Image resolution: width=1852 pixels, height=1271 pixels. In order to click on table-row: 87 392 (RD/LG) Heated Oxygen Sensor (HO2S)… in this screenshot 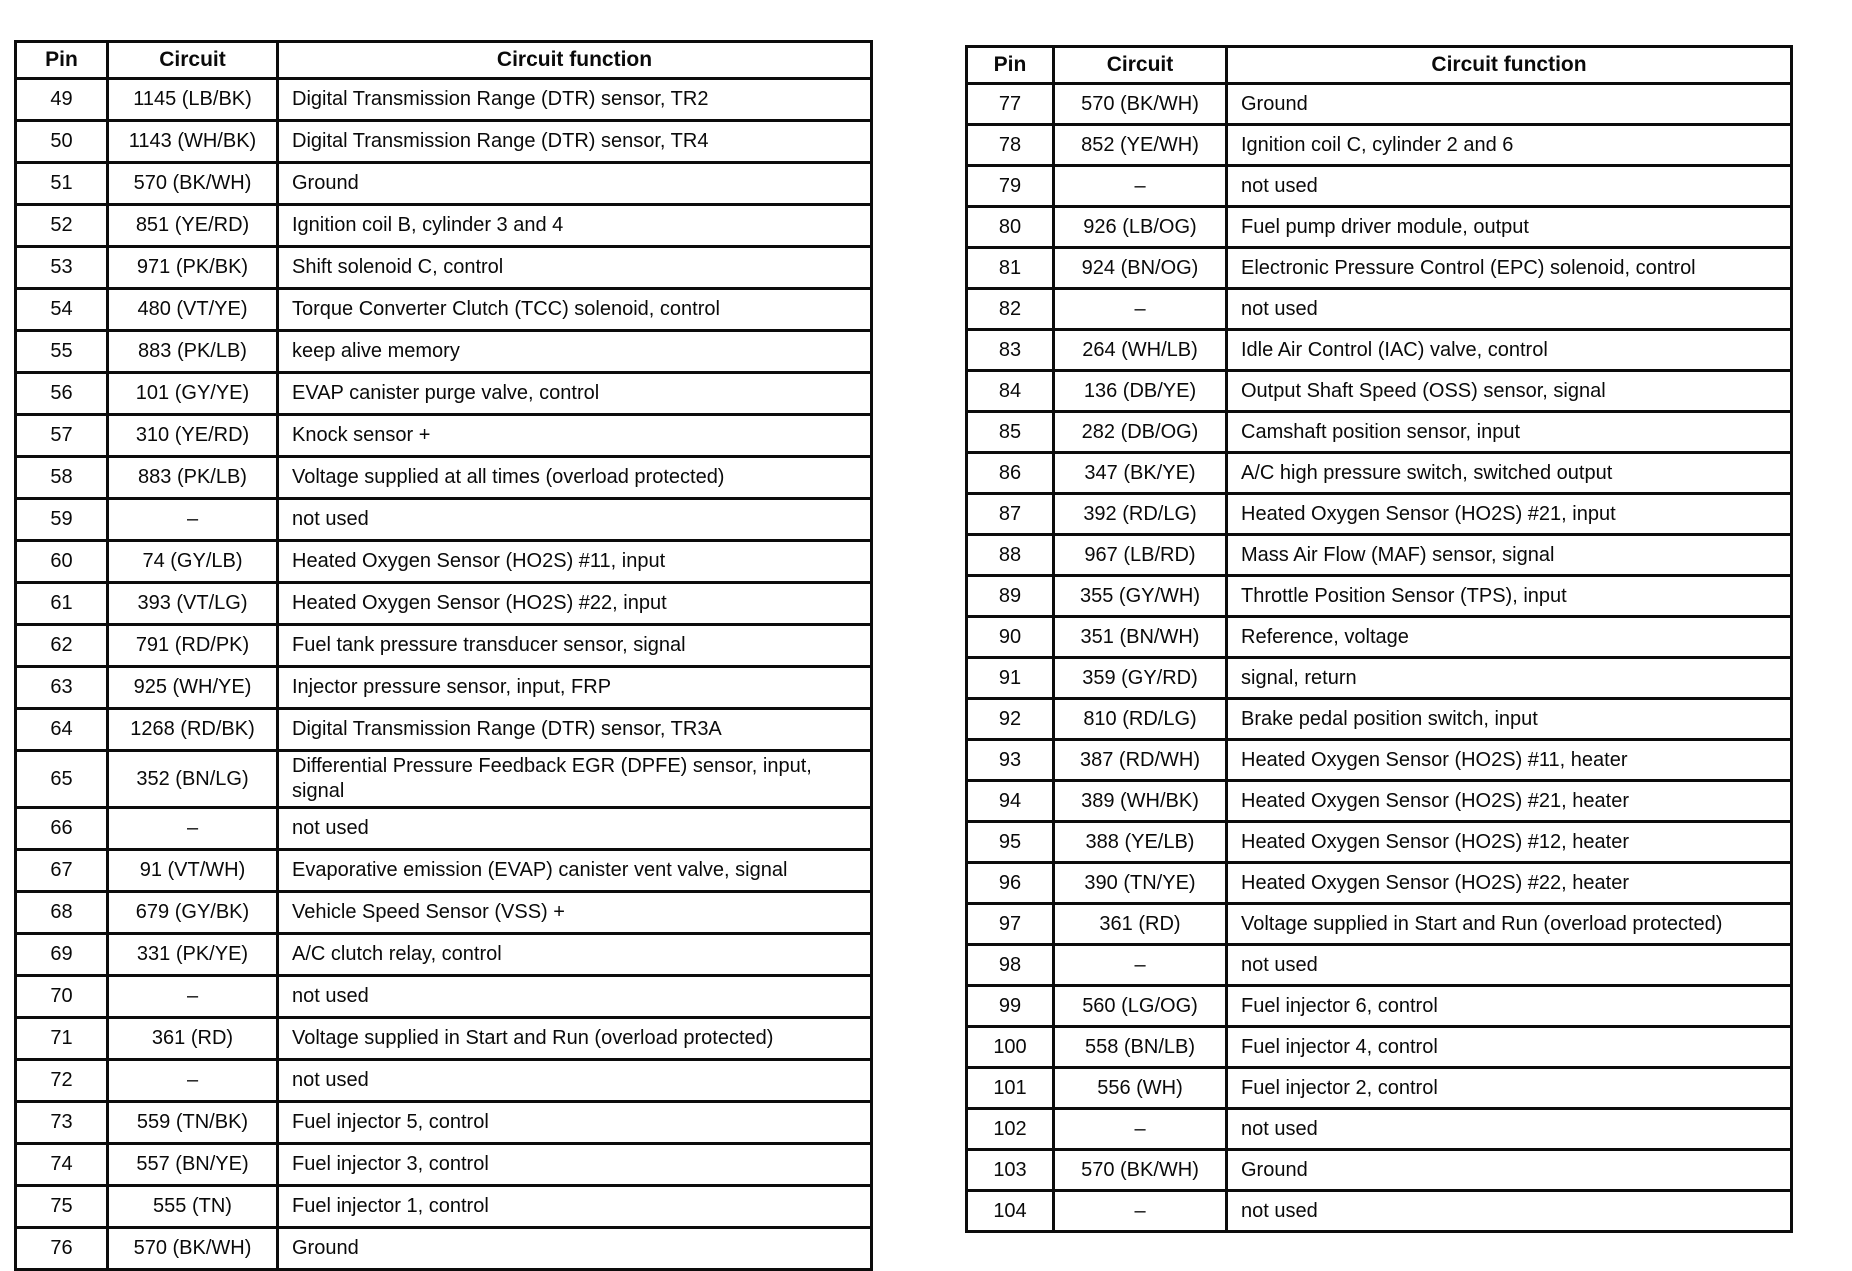, I will do `click(1379, 514)`.